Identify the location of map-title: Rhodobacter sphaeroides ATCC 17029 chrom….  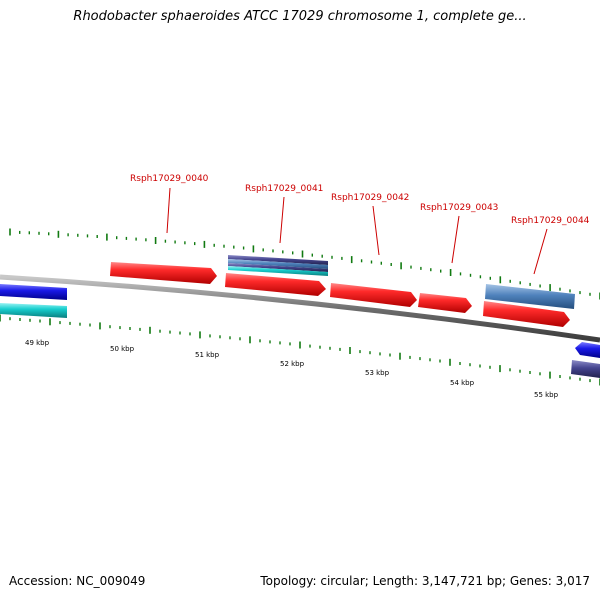
(300, 16).